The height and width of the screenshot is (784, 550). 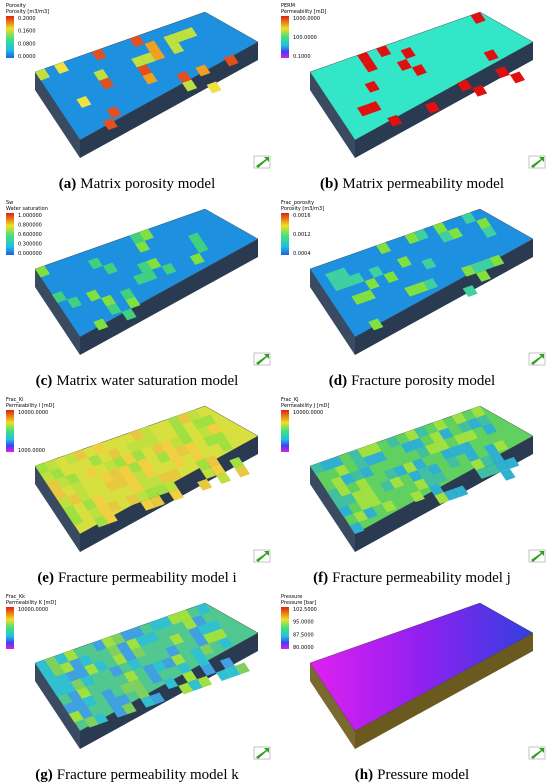 What do you see at coordinates (57, 312) in the screenshot?
I see `box-left` at bounding box center [57, 312].